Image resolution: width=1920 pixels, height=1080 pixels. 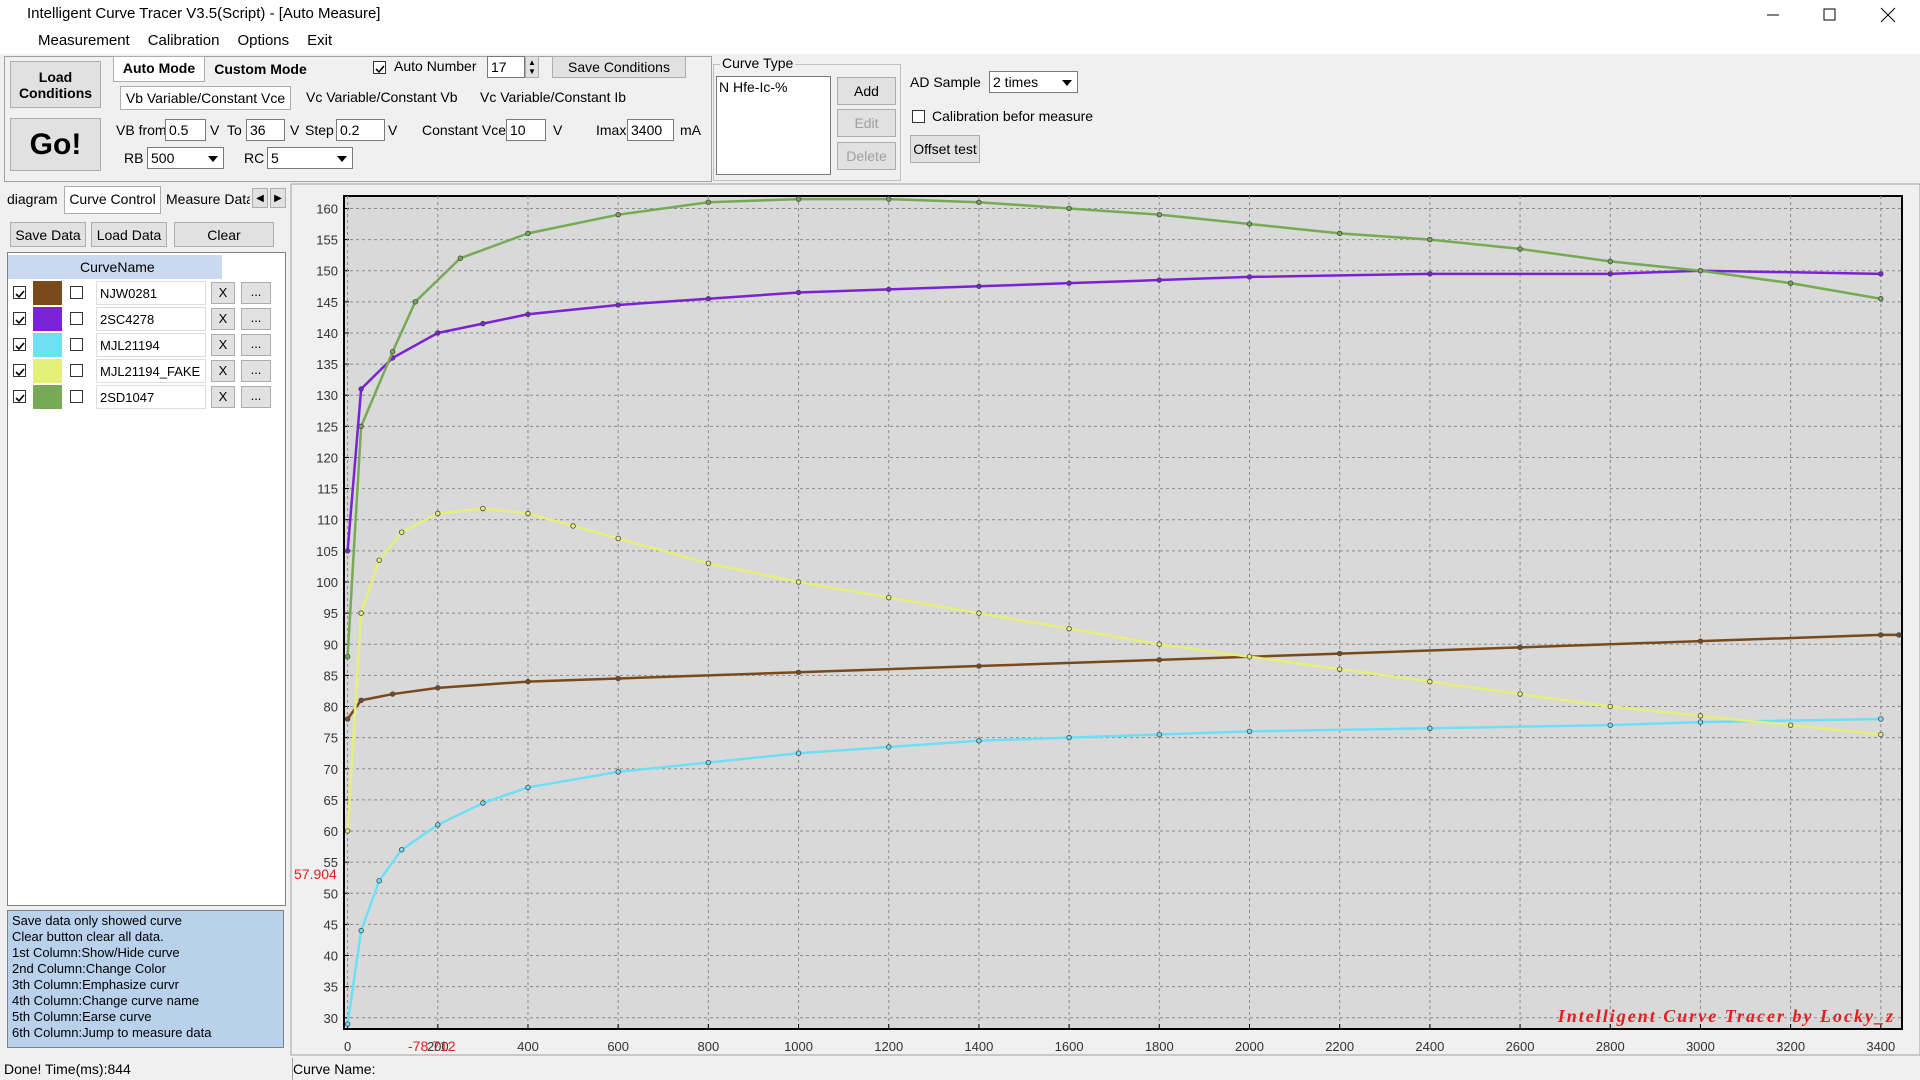 I want to click on sub-tab: Vb Variable/Constant Vce, so click(x=205, y=98).